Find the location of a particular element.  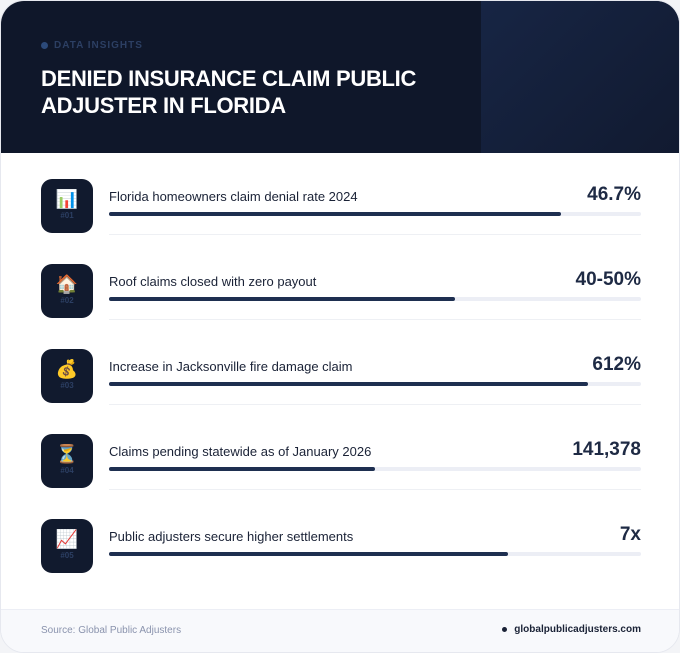

icon-box: 📊 #01 is located at coordinates (67, 206).